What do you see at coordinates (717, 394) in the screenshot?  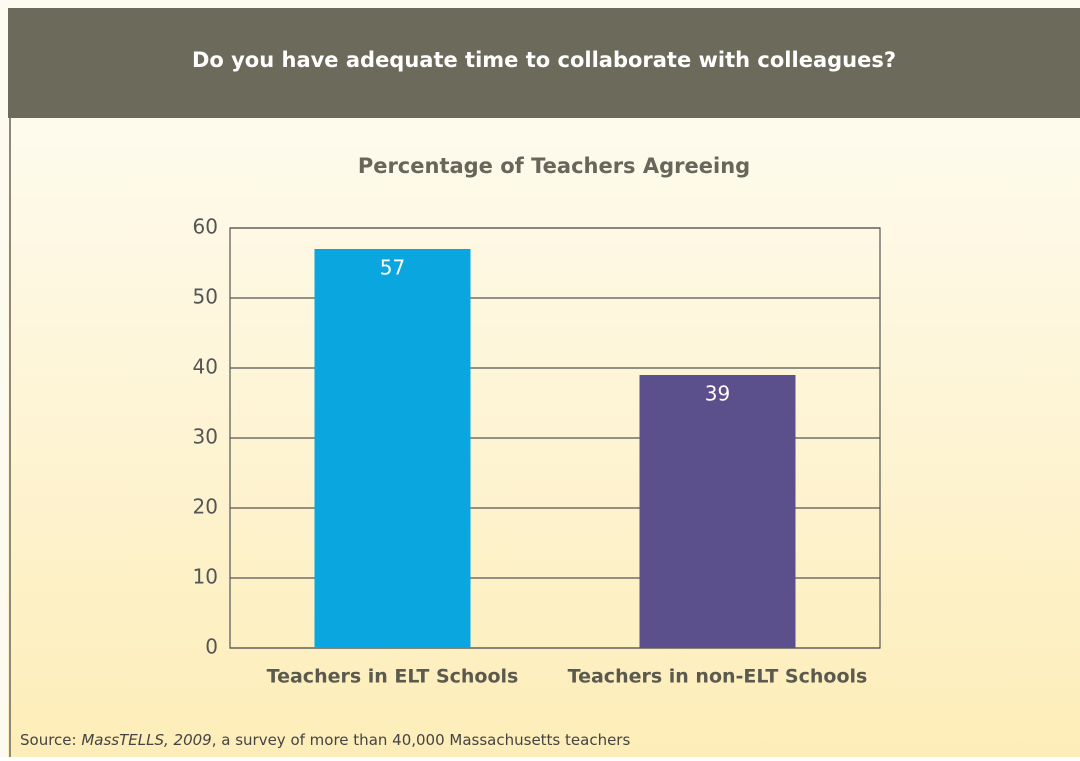 I see `data-label: 39` at bounding box center [717, 394].